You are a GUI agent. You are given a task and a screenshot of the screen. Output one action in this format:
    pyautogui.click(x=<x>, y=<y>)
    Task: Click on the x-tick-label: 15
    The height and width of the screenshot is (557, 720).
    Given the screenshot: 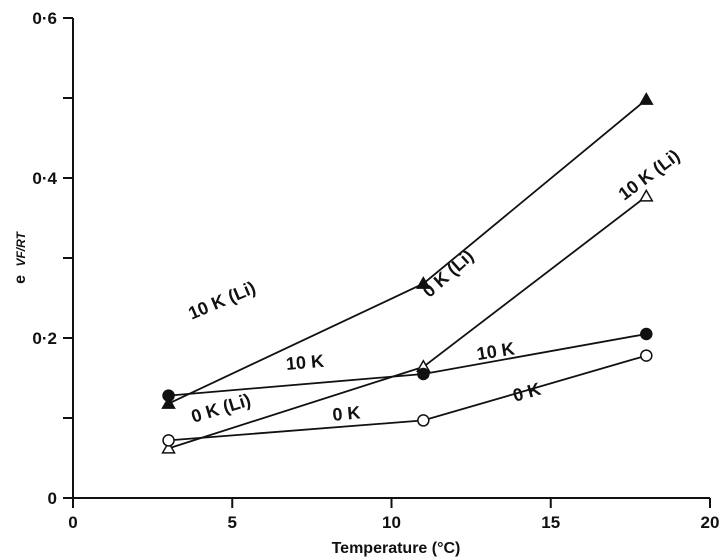 What is the action you would take?
    pyautogui.click(x=550, y=522)
    